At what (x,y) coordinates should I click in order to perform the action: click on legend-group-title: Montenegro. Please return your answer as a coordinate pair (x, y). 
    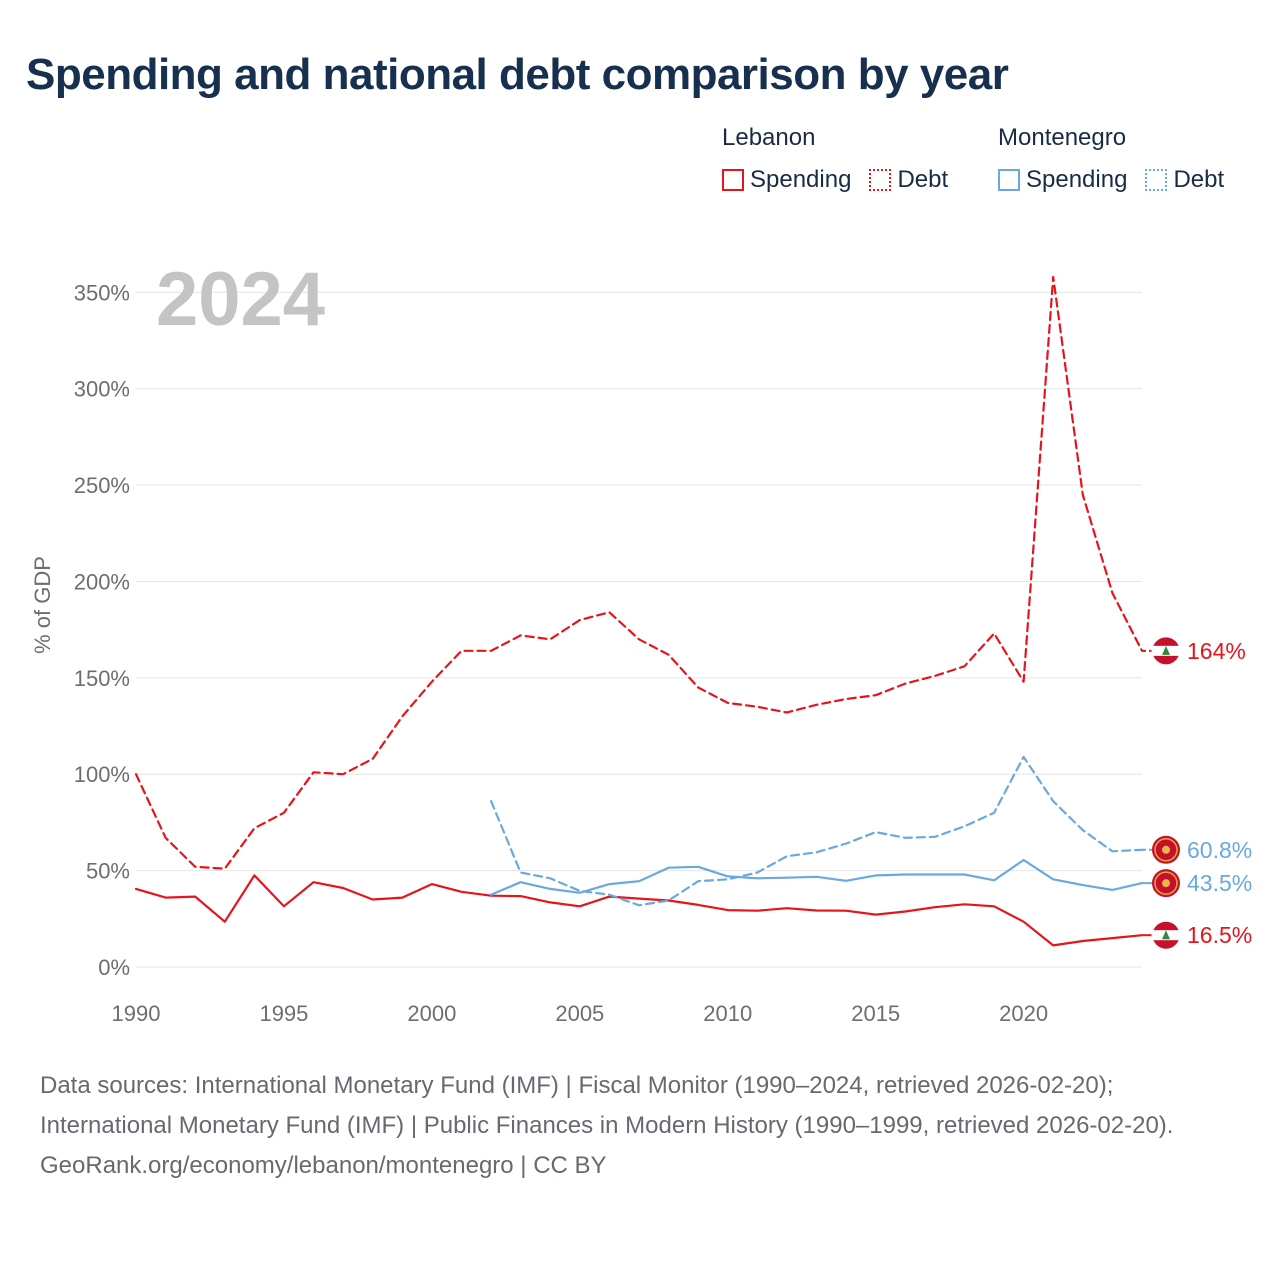
    Looking at the image, I should click on (1062, 137).